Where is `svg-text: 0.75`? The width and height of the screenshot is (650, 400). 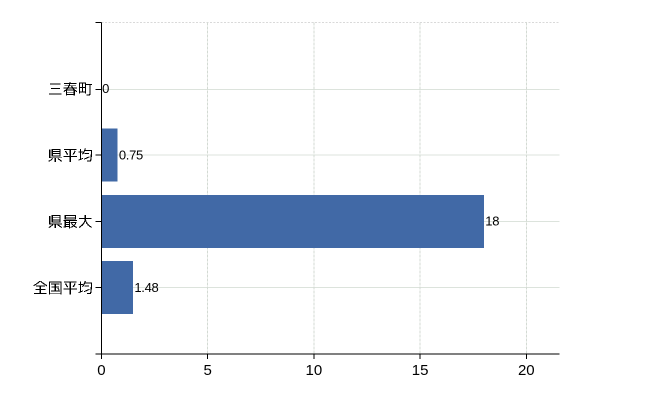 svg-text: 0.75 is located at coordinates (131, 154).